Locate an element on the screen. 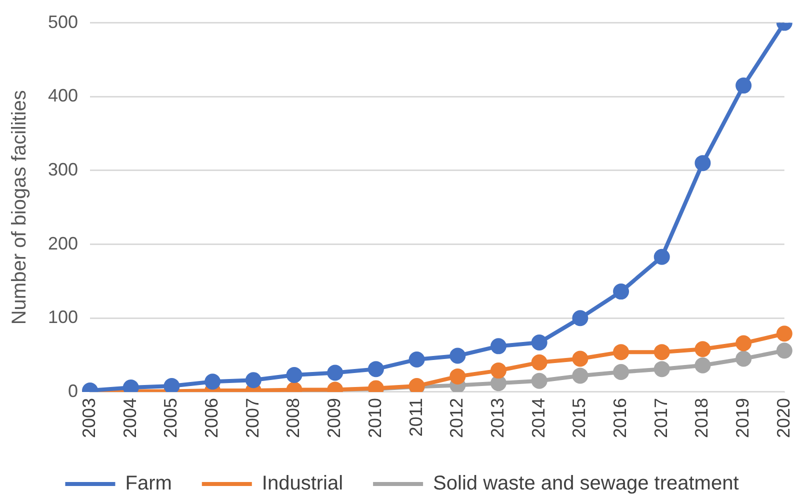 This screenshot has height=504, width=812. legend-label: Industrial is located at coordinates (303, 483).